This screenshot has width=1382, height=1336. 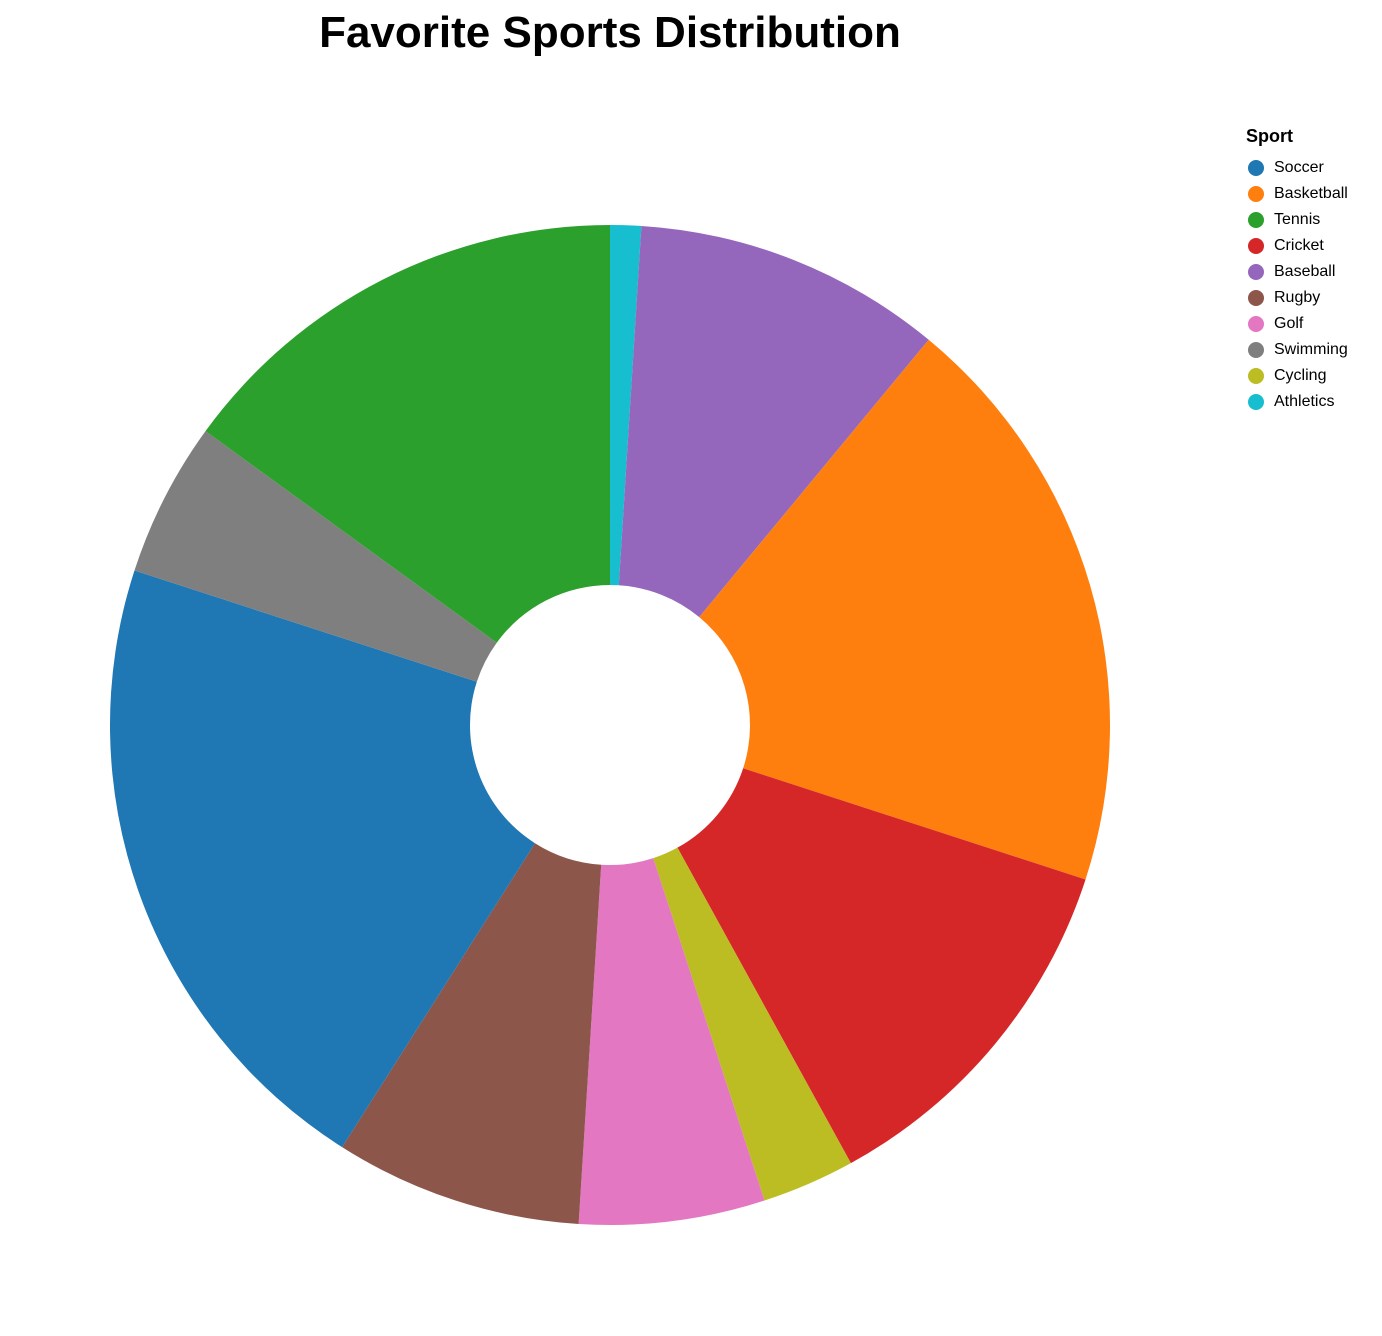 I want to click on legend-item-tennis: Tennis, so click(x=1297, y=220).